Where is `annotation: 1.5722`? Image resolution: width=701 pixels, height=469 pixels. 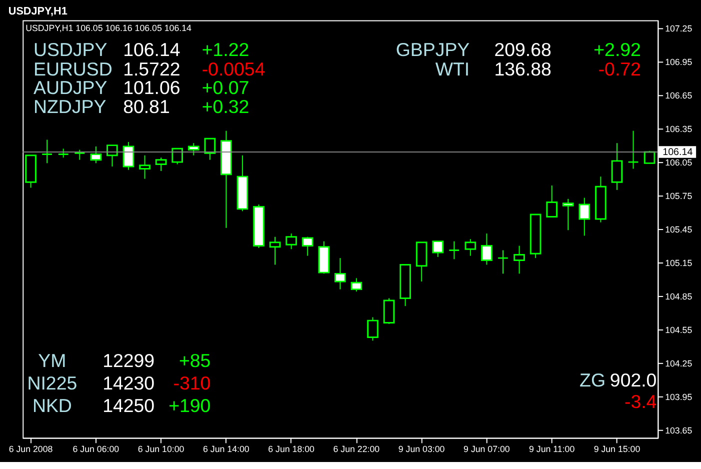 annotation: 1.5722 is located at coordinates (151, 69).